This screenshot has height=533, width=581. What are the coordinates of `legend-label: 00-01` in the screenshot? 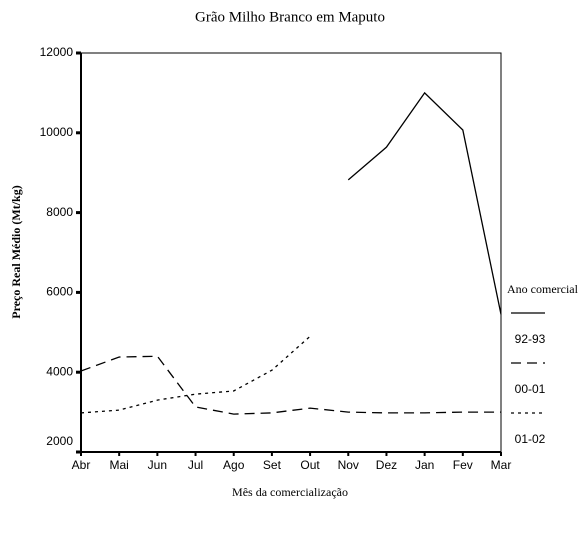 It's located at (530, 389).